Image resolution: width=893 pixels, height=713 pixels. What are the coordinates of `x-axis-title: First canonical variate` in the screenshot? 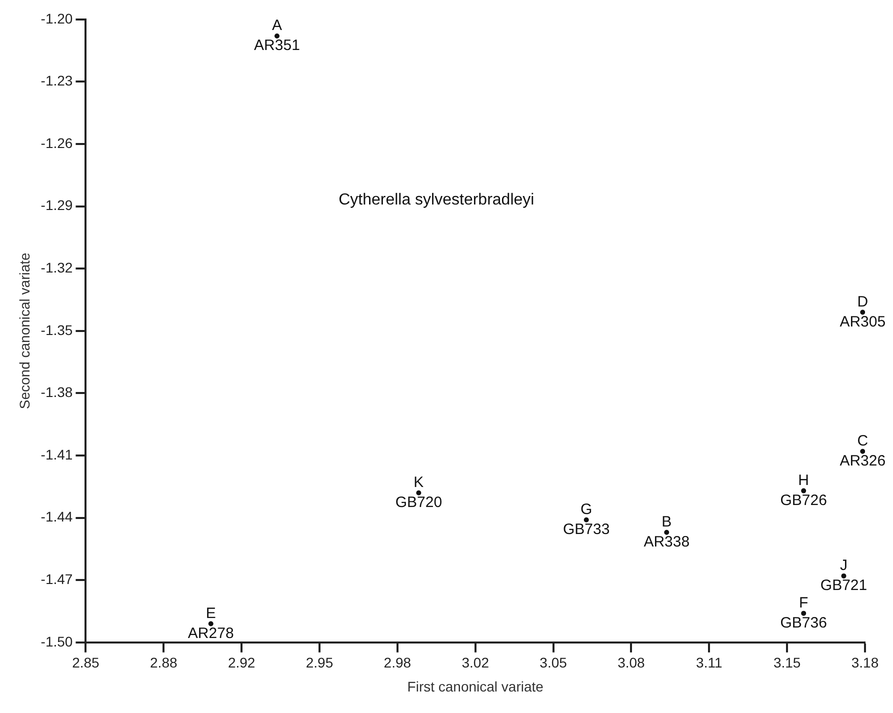 It's located at (475, 686).